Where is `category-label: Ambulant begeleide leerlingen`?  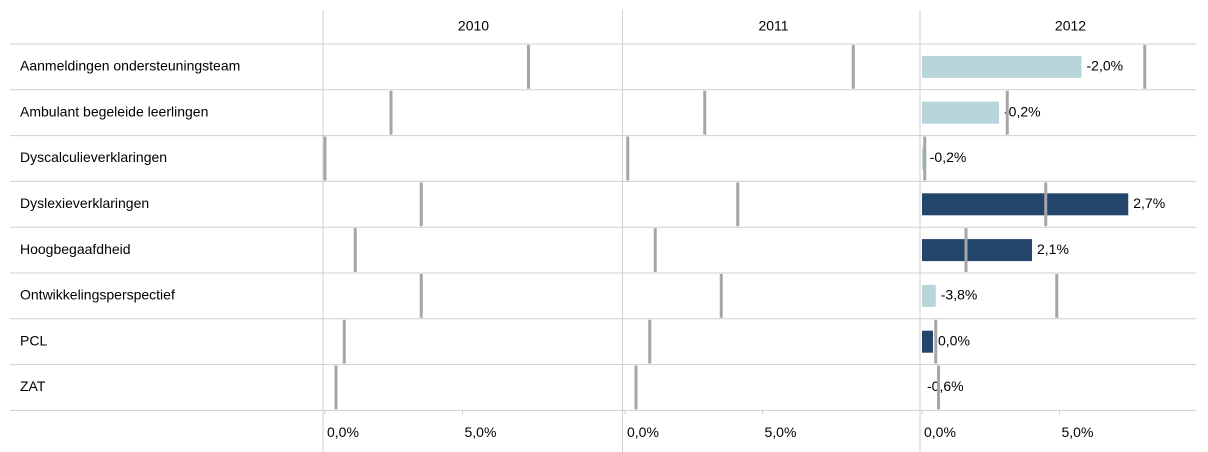 category-label: Ambulant begeleide leerlingen is located at coordinates (114, 111).